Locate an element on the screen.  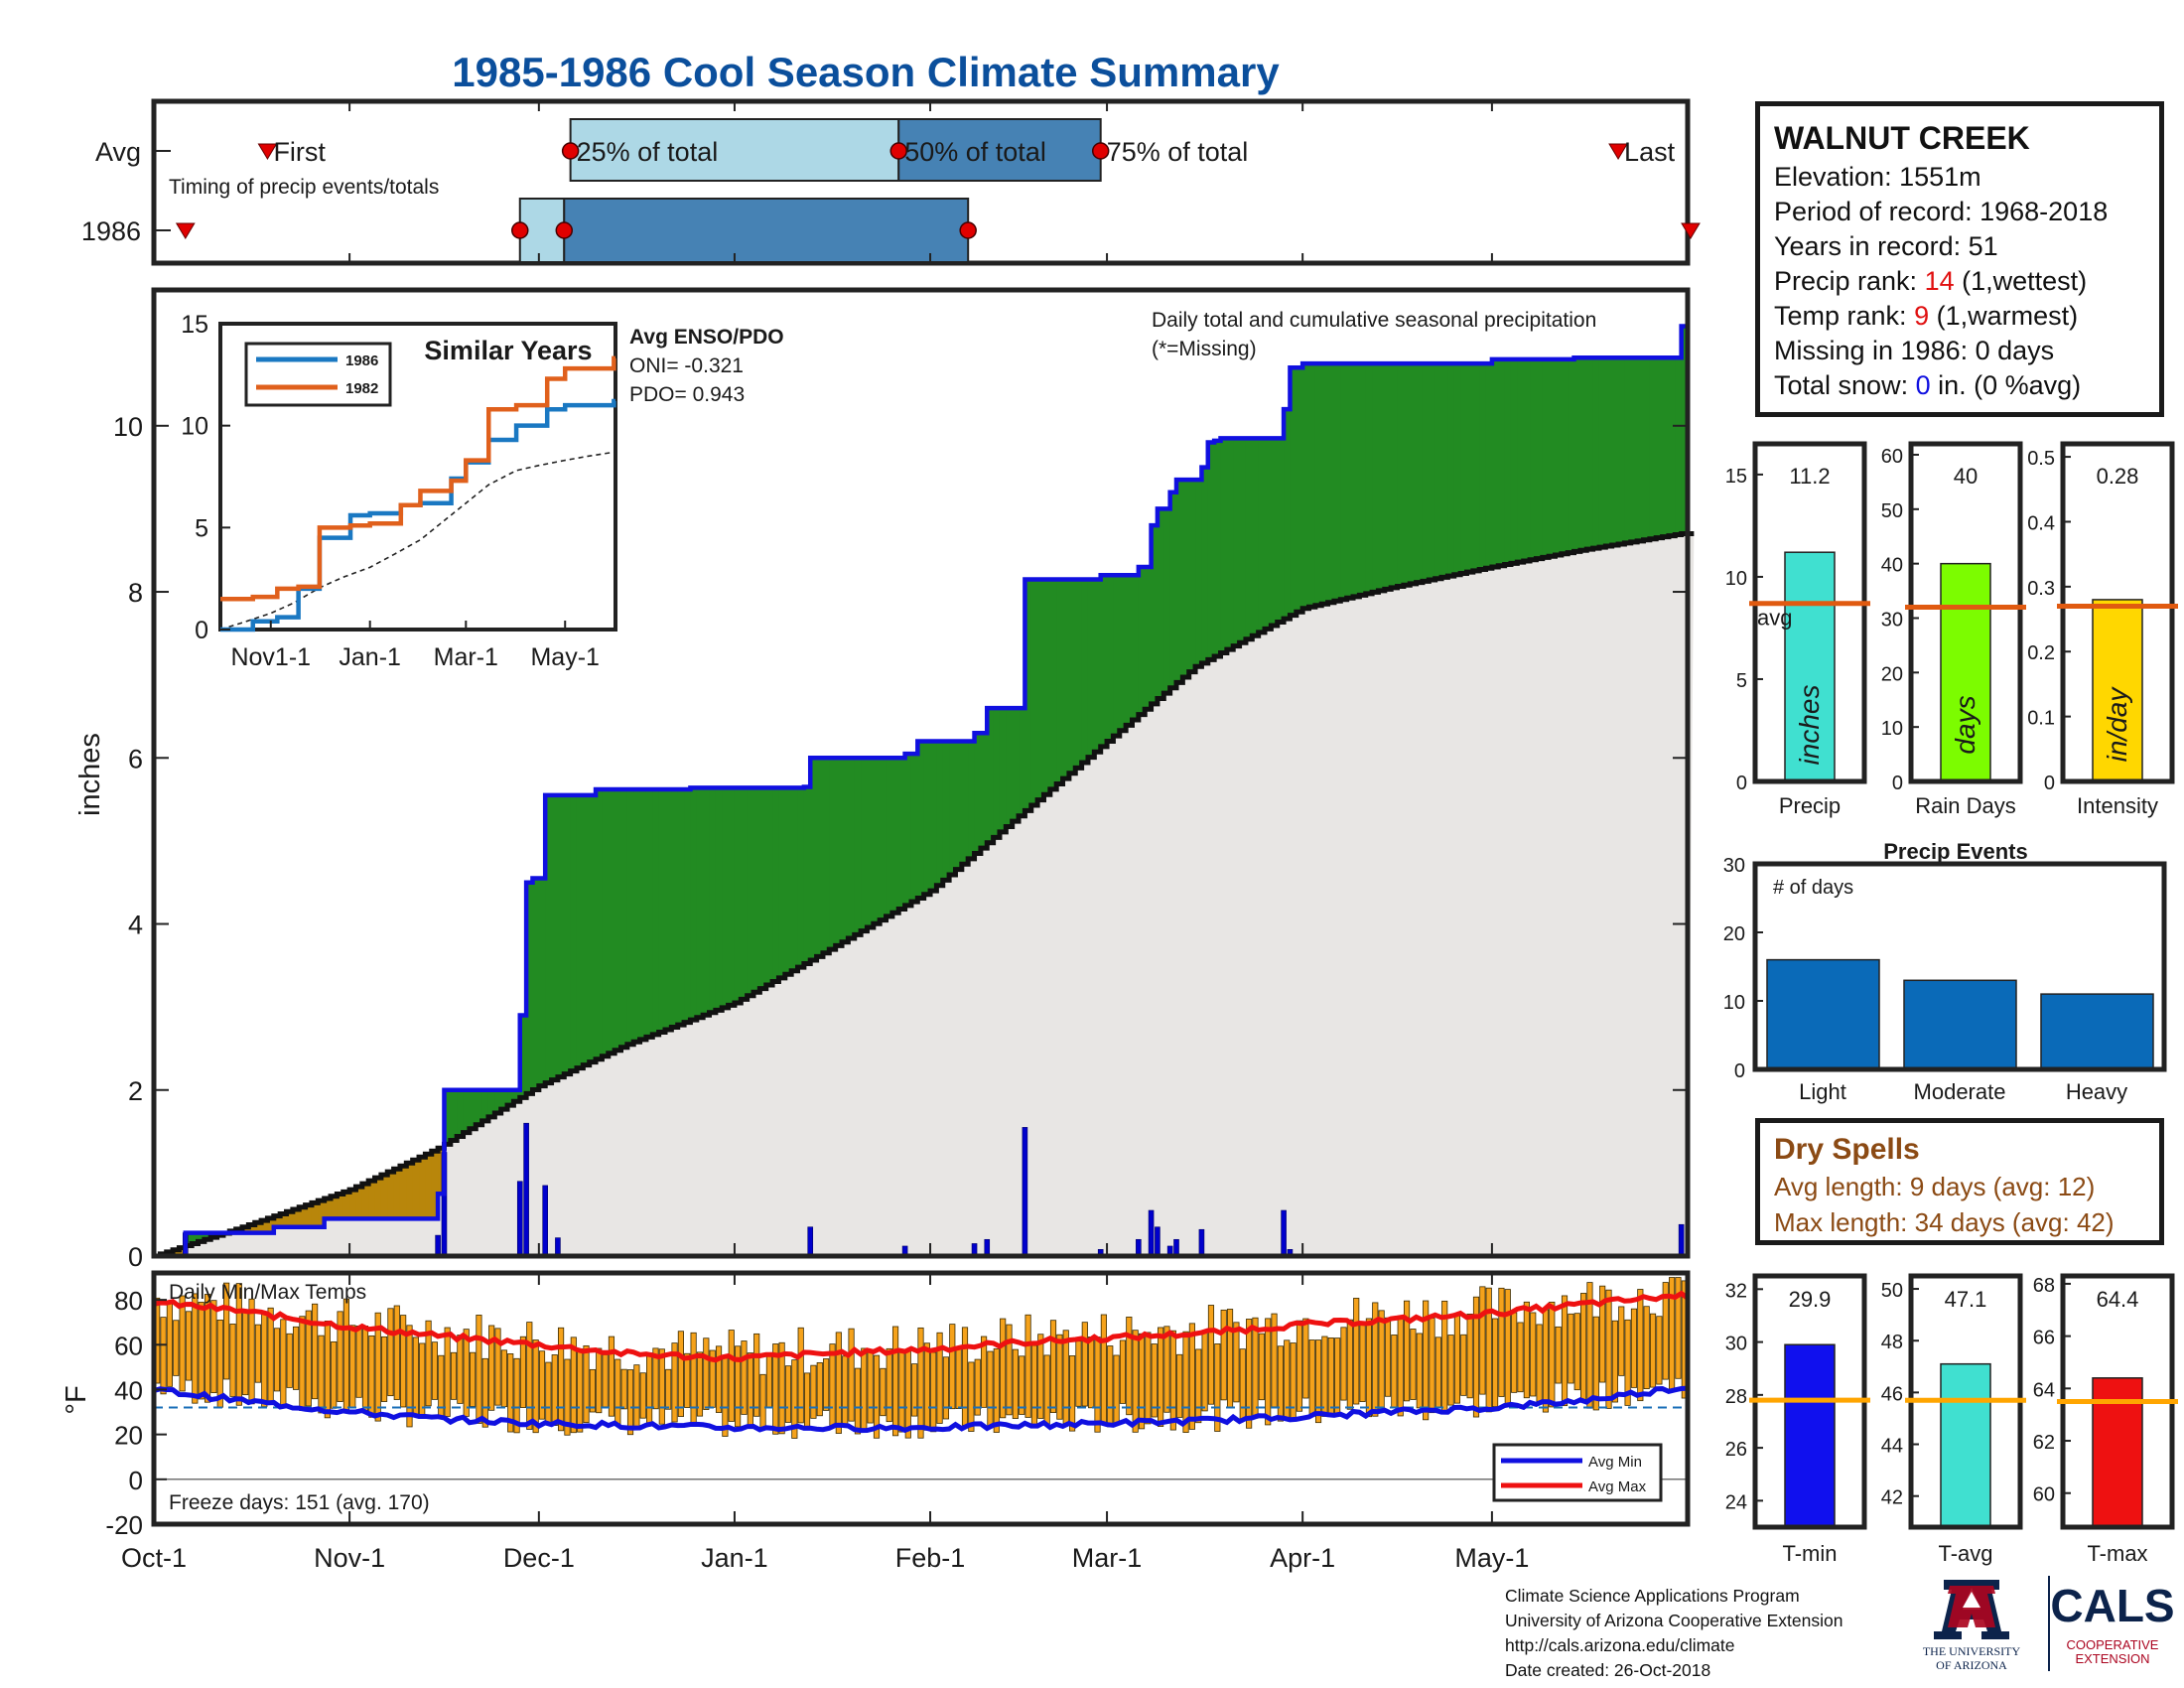
avg-25-label: 25% of total is located at coordinates (648, 152).